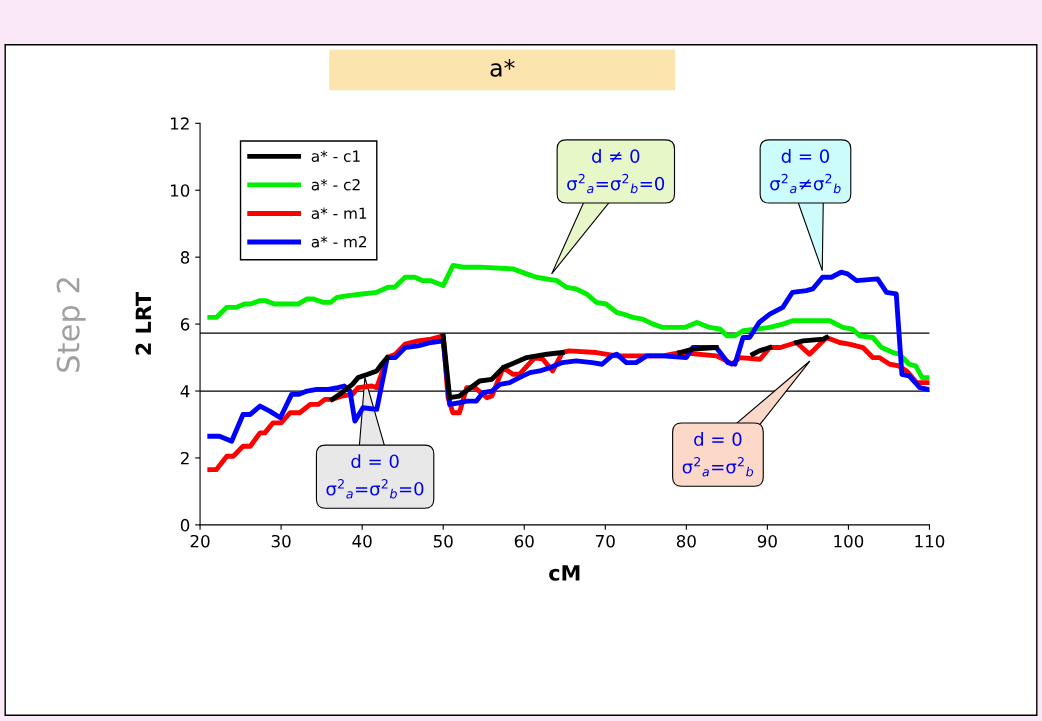  What do you see at coordinates (686, 541) in the screenshot?
I see `x-tick-label: 80` at bounding box center [686, 541].